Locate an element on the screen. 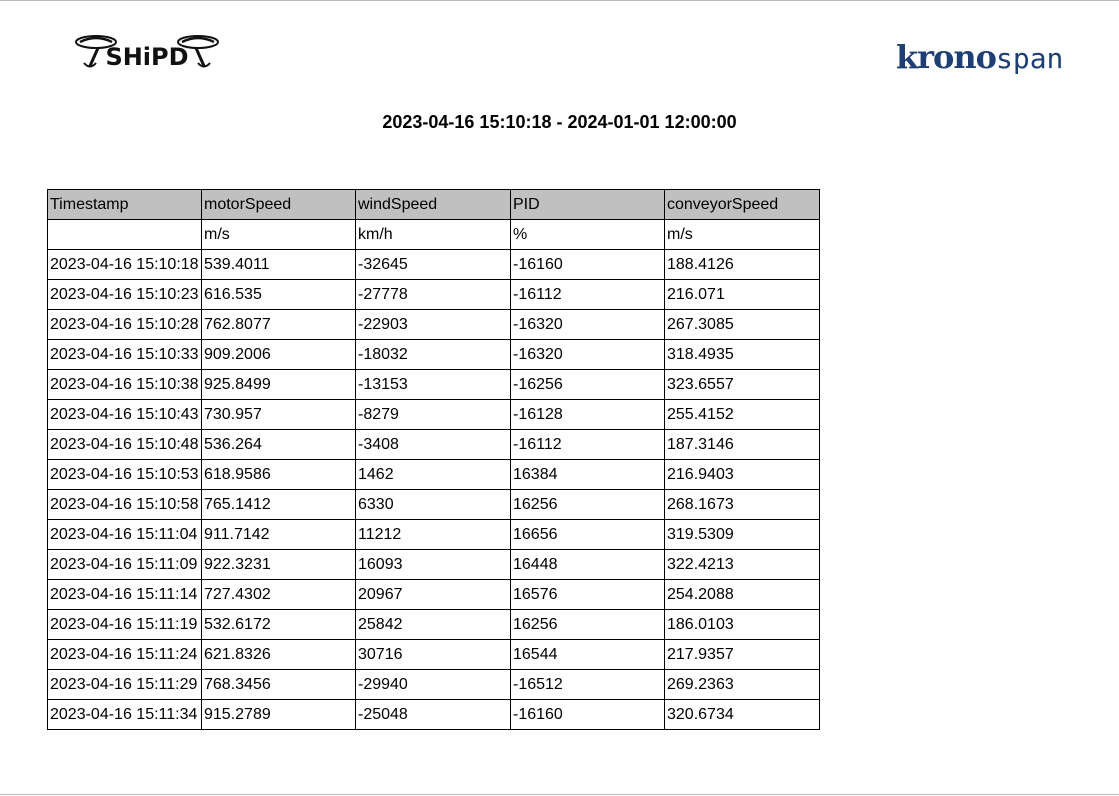 The height and width of the screenshot is (796, 1119). table-cell: 2023-04-16 15:11:19 is located at coordinates (124, 624).